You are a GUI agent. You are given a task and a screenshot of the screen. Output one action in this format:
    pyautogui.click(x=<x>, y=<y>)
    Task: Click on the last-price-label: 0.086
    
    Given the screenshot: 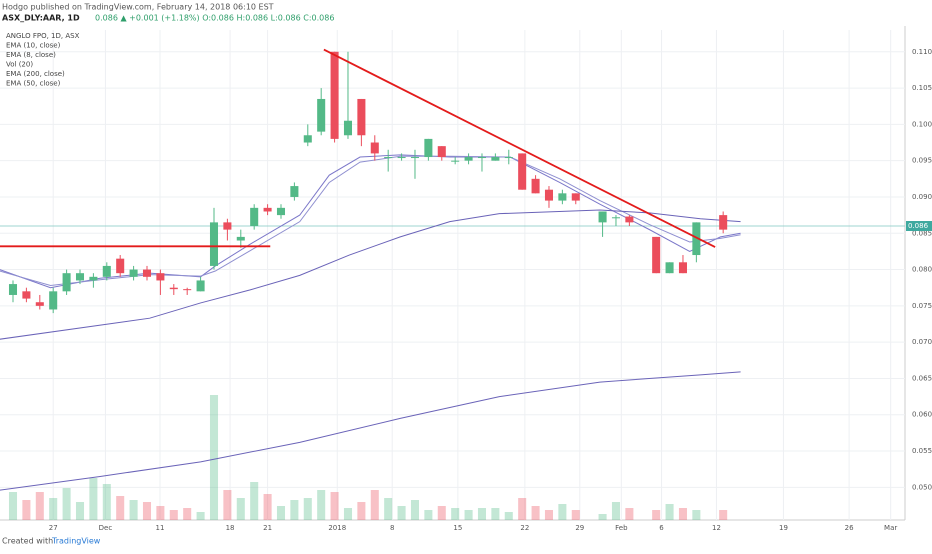 What is the action you would take?
    pyautogui.click(x=918, y=226)
    